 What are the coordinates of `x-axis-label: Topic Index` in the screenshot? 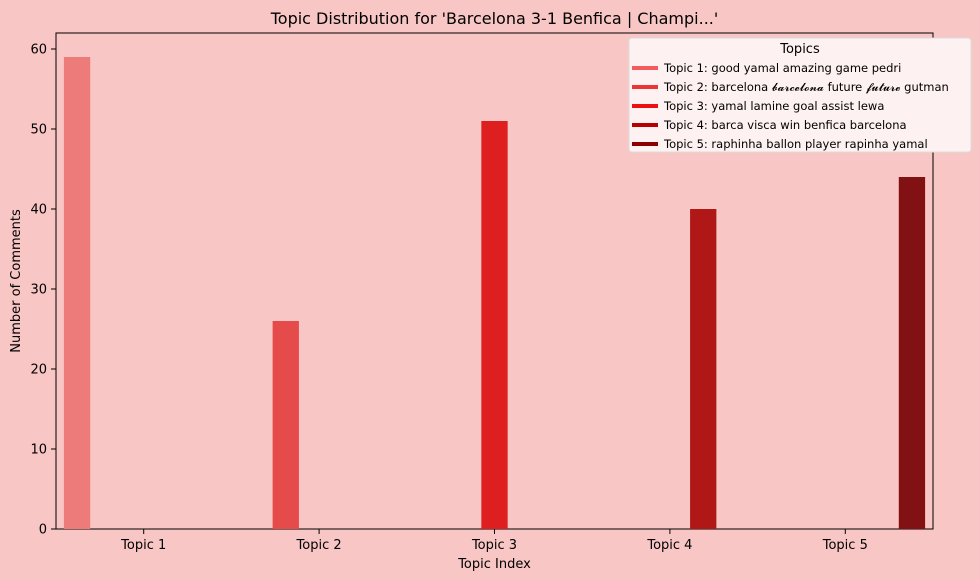 It's located at (494, 564).